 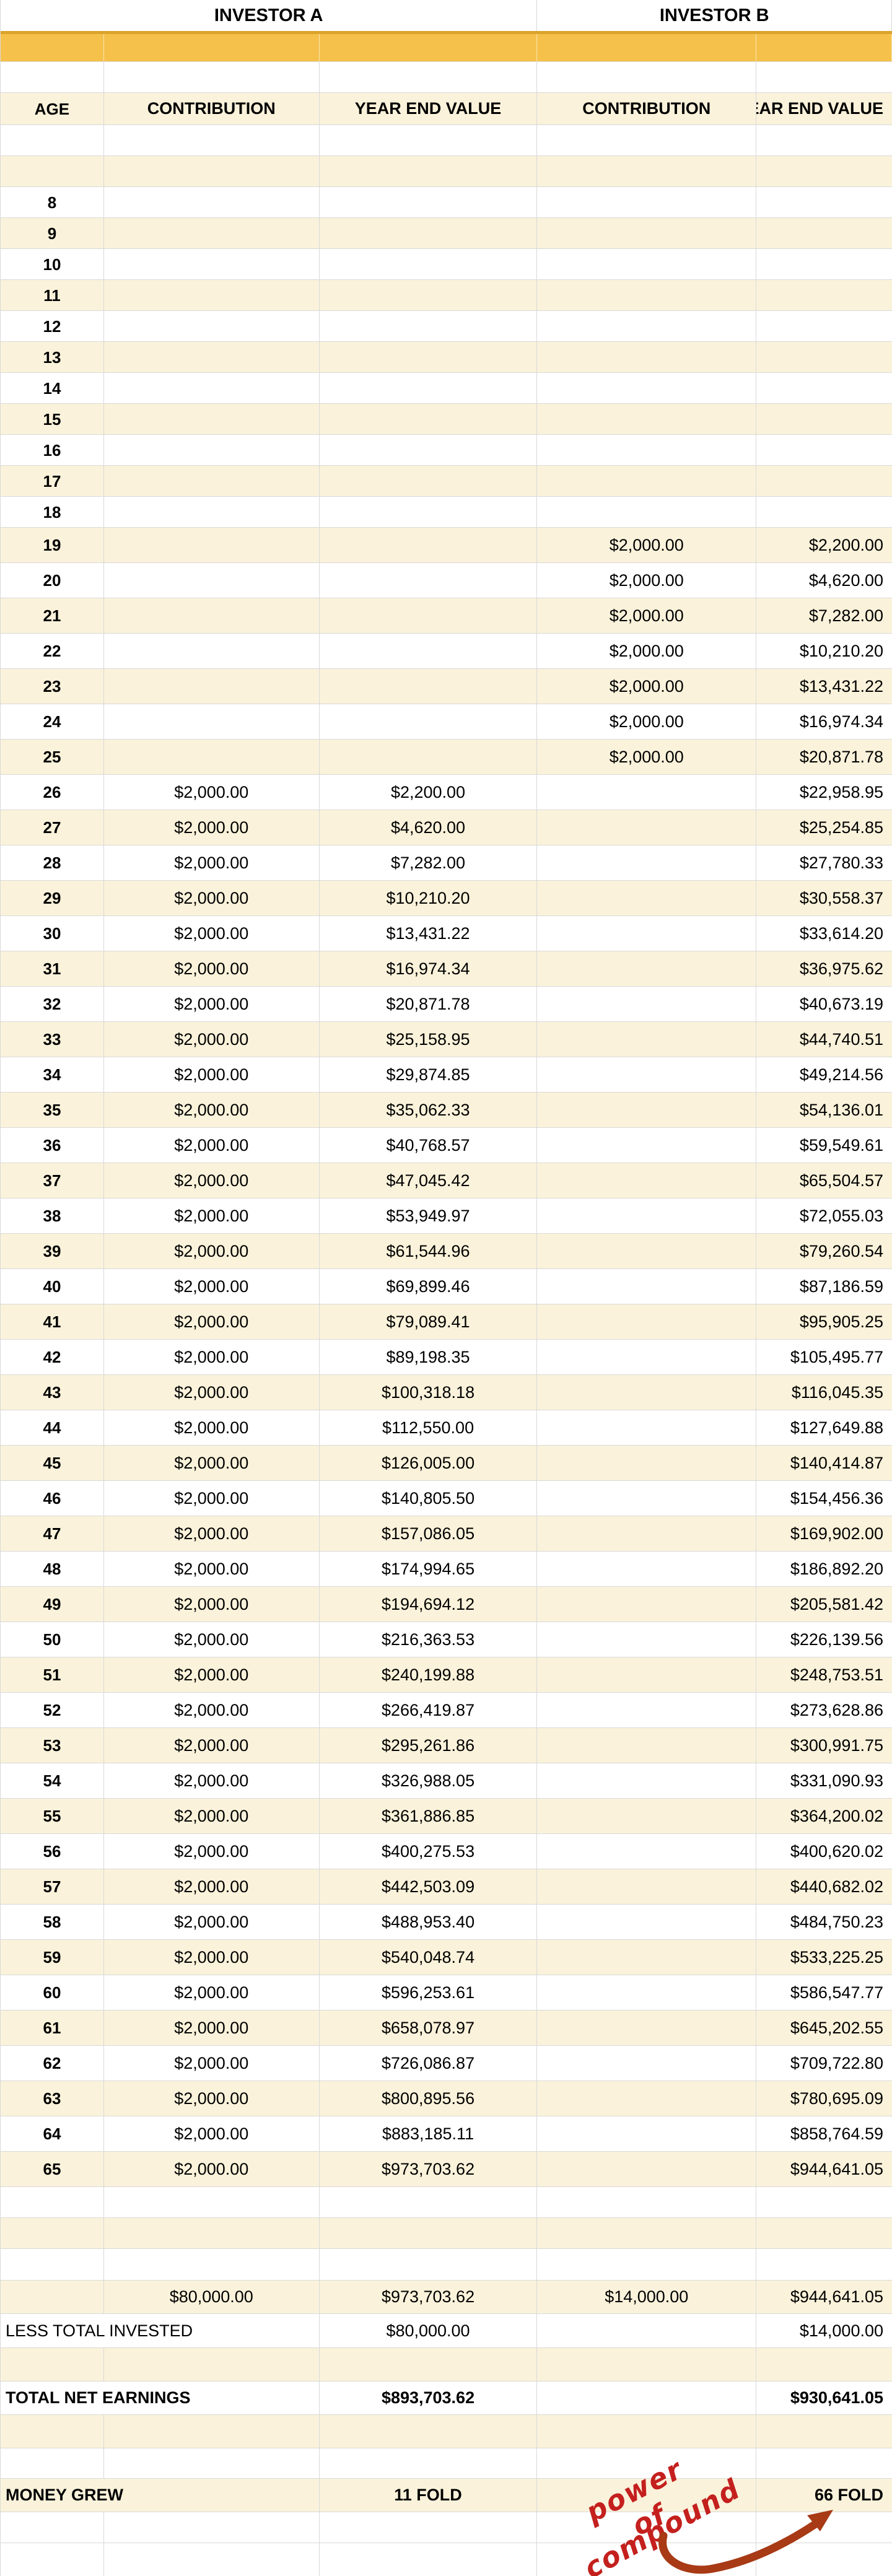 What do you see at coordinates (53, 1392) in the screenshot?
I see `cell-age: 43` at bounding box center [53, 1392].